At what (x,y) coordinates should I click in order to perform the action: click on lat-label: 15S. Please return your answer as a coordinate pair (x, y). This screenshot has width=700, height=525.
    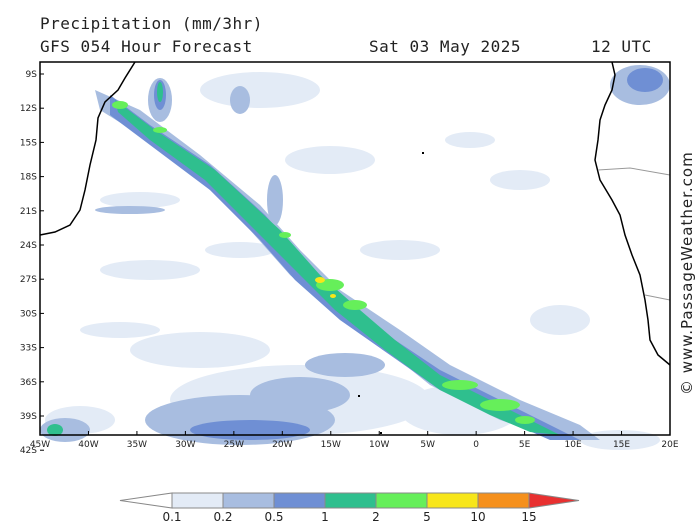
    Looking at the image, I should click on (28, 143).